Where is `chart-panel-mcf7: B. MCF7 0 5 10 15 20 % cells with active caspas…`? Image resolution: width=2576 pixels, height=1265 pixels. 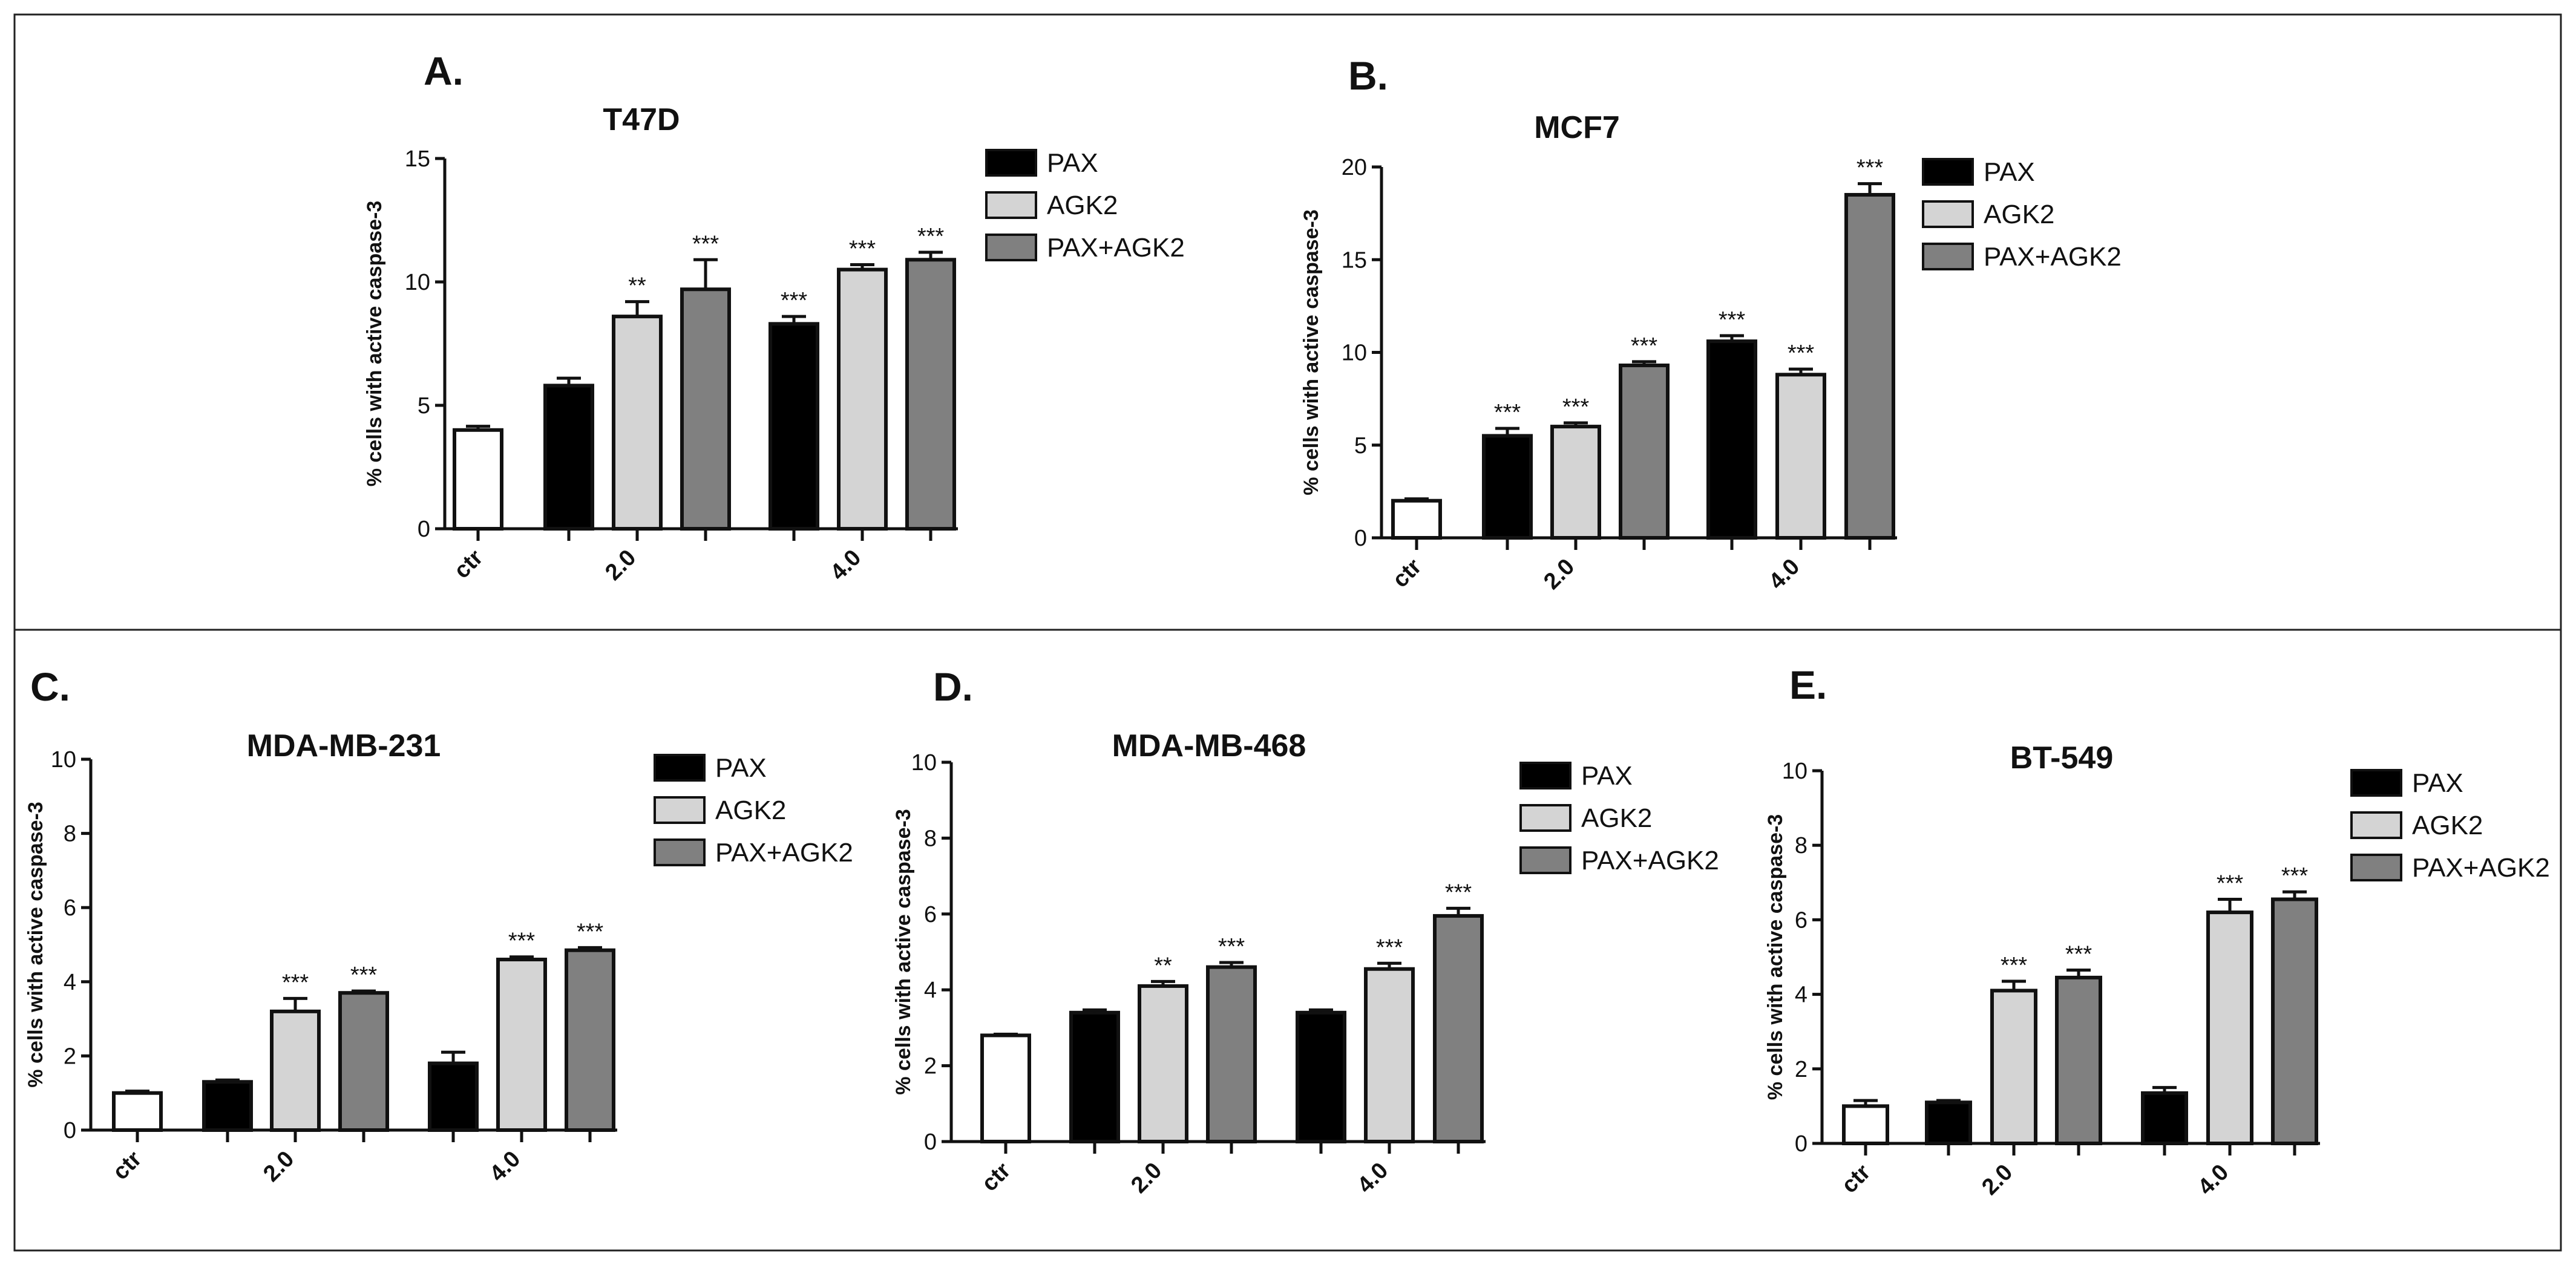 chart-panel-mcf7: B. MCF7 0 5 10 15 20 % cells with active caspas… is located at coordinates (1711, 324).